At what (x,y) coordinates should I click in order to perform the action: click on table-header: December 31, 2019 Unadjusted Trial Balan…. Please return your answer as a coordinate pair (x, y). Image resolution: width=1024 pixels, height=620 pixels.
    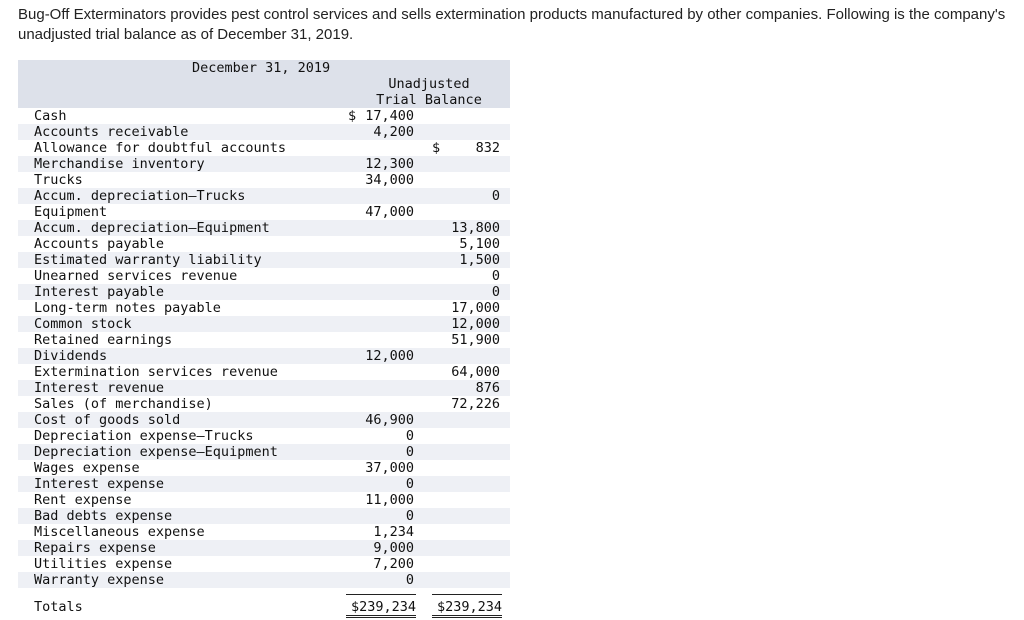
    Looking at the image, I should click on (264, 84).